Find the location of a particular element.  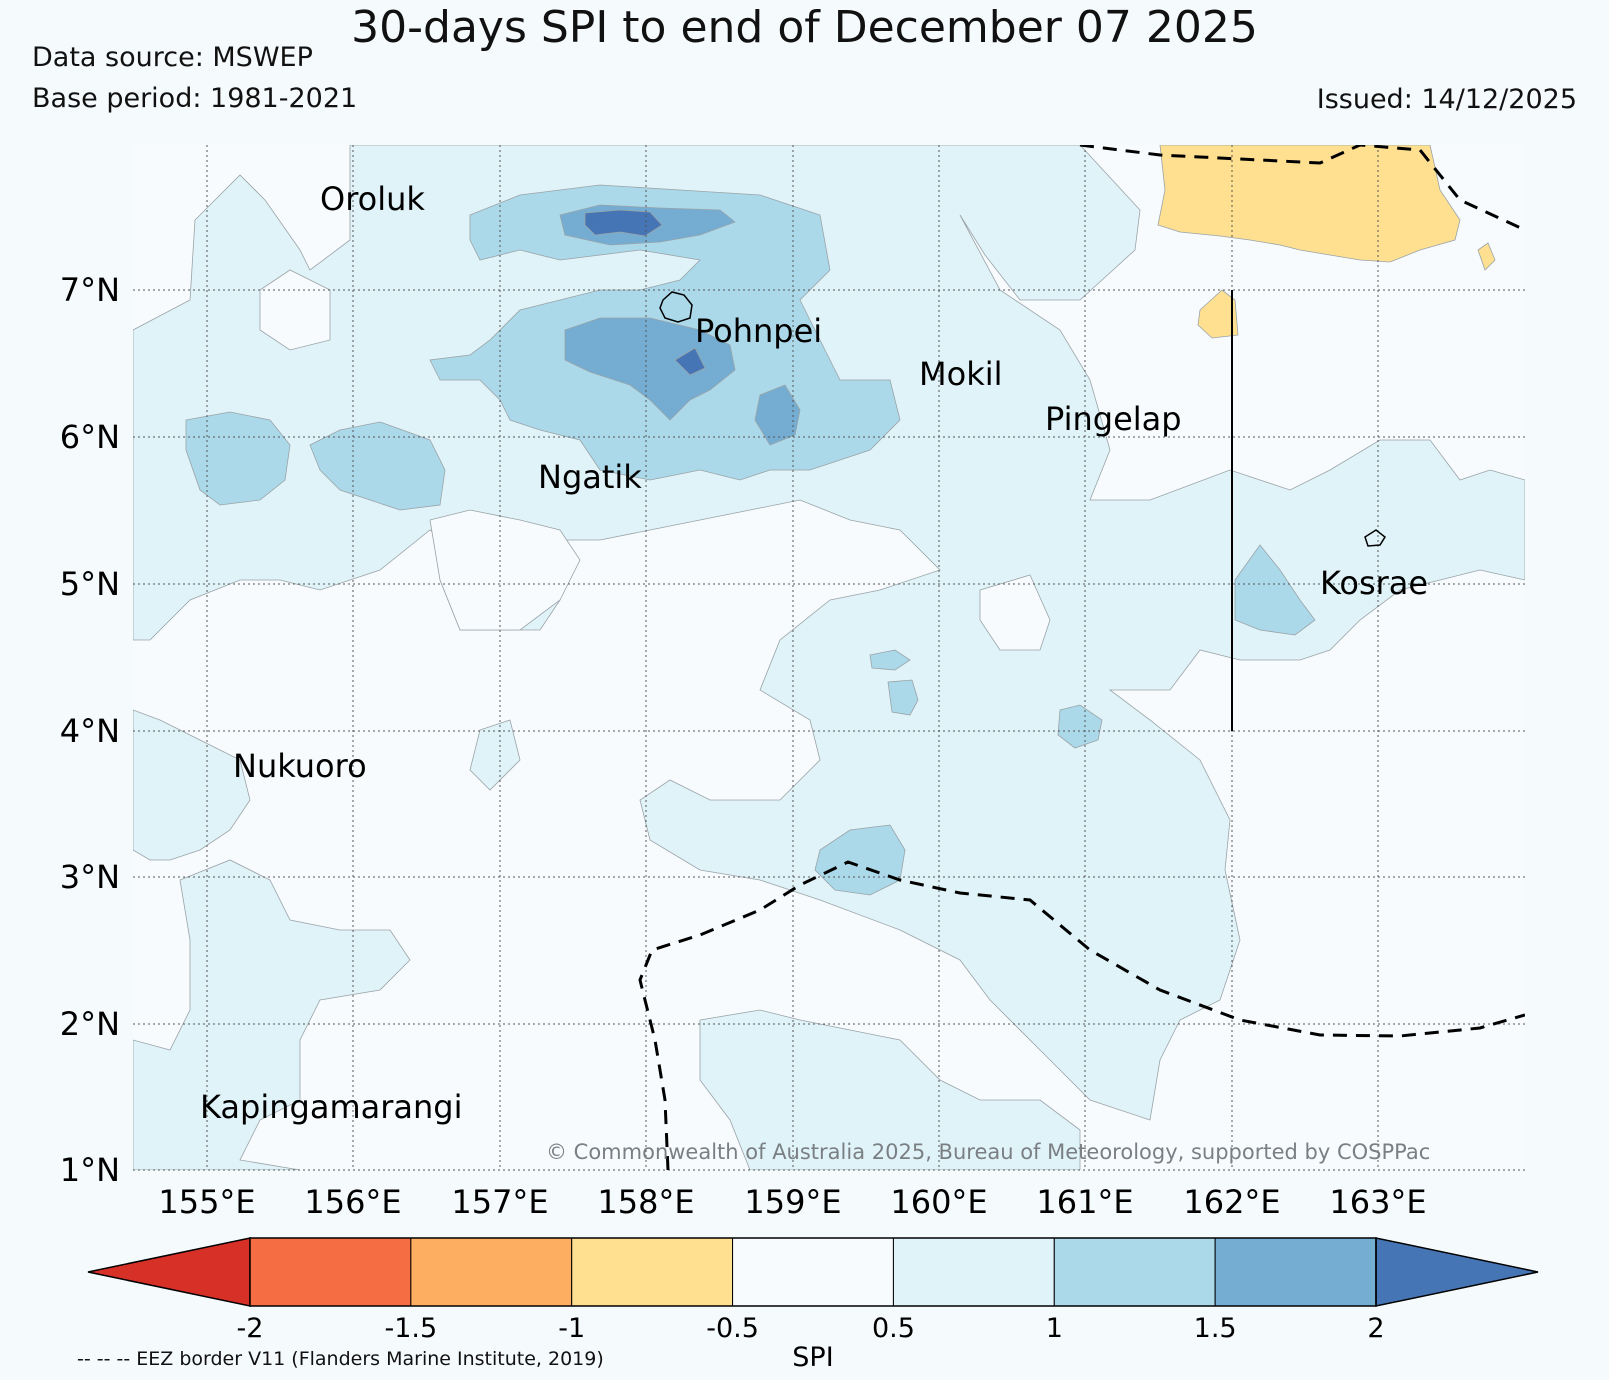

lat-label-3n: 3°N is located at coordinates (90, 877).